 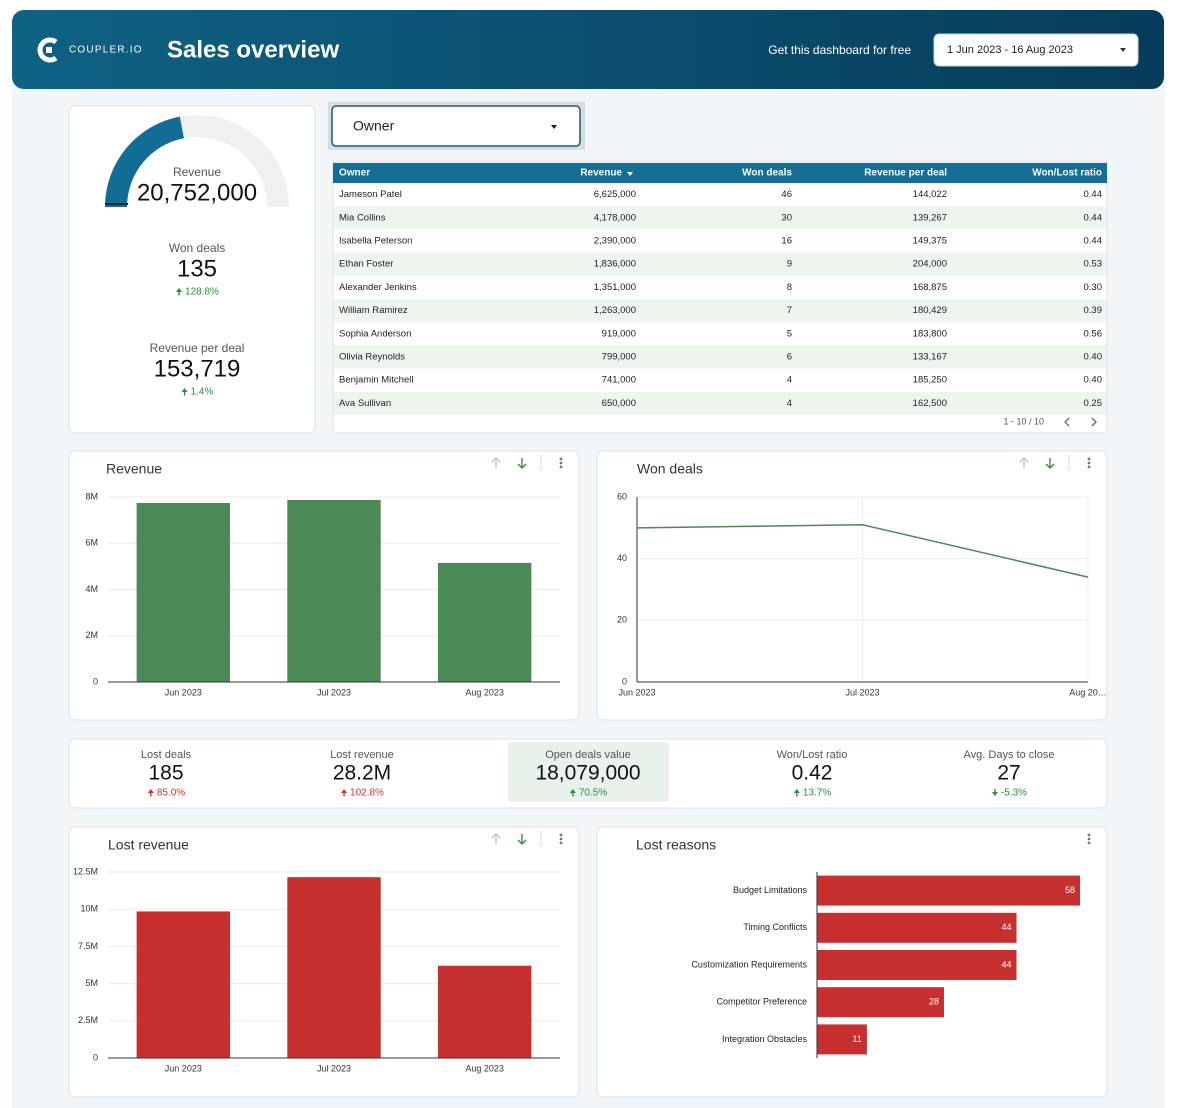 I want to click on table-cell: Ethan Foster, so click(x=366, y=264).